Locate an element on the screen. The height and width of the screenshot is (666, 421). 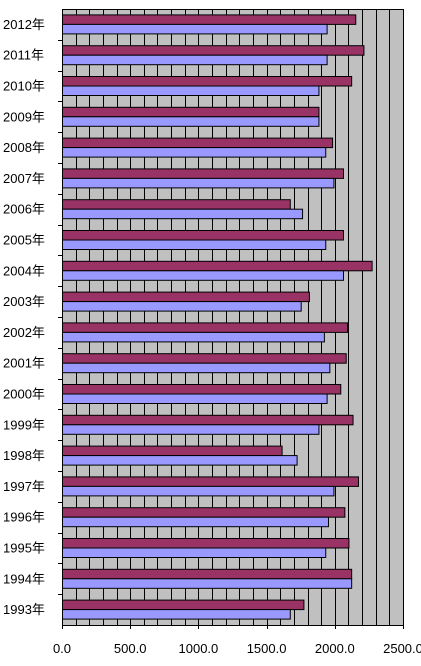
category-label: 1998年 is located at coordinates (24, 455).